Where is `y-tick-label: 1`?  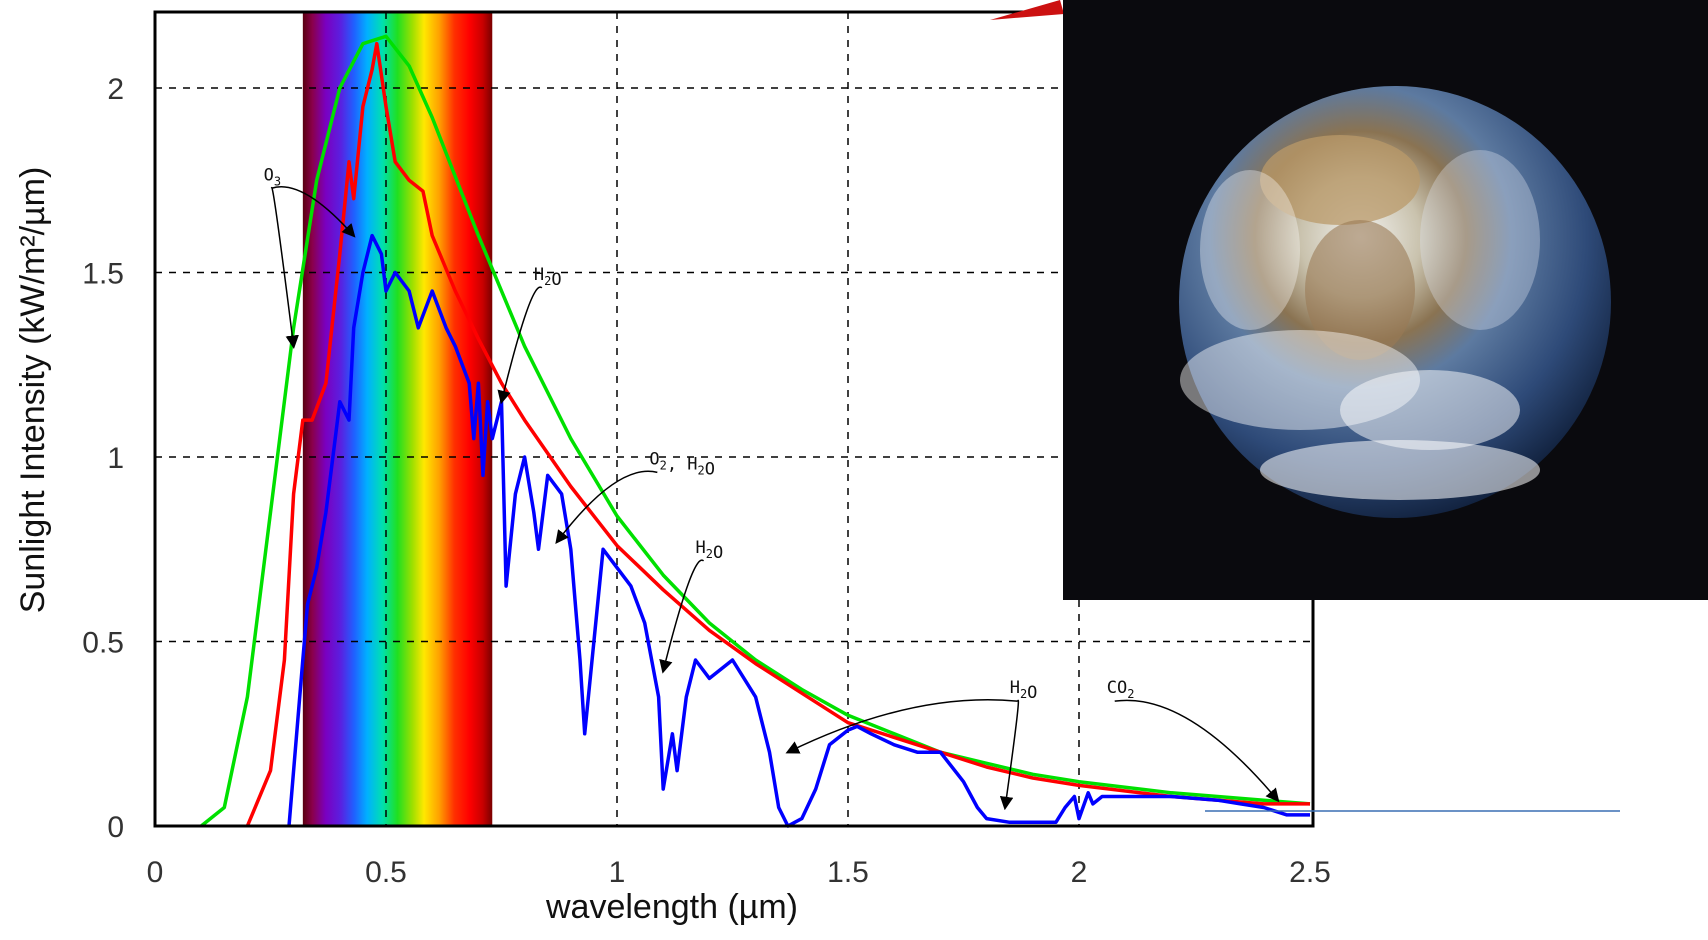
y-tick-label: 1 is located at coordinates (115, 458).